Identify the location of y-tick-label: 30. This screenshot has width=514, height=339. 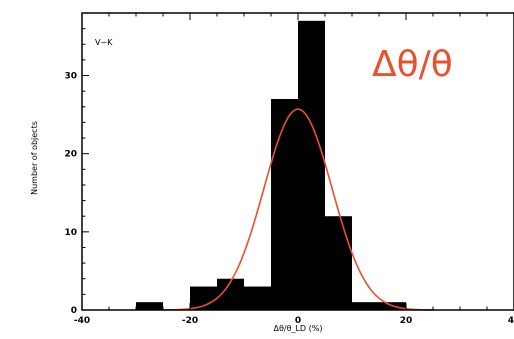
(70, 77).